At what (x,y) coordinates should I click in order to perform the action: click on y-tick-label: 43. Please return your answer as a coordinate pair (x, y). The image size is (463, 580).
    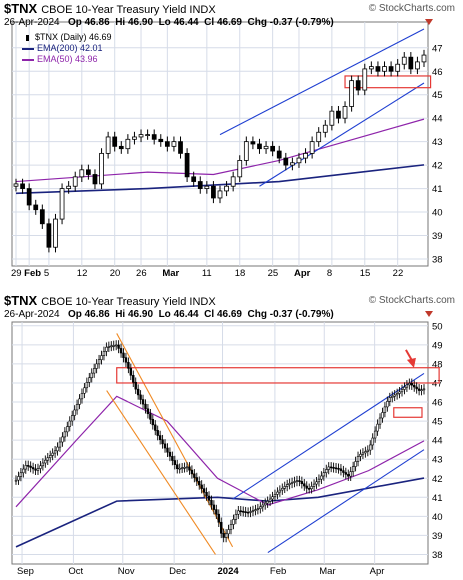
    Looking at the image, I should click on (437, 142).